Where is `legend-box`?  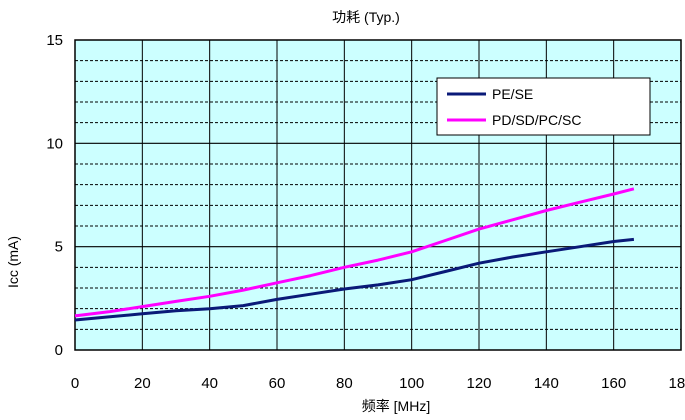 legend-box is located at coordinates (543, 106).